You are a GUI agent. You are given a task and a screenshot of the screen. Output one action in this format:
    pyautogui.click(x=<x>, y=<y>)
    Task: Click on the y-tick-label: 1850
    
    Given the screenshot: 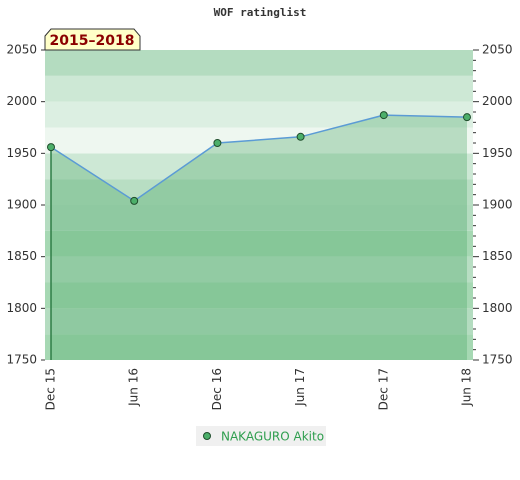 What is the action you would take?
    pyautogui.click(x=21, y=256)
    